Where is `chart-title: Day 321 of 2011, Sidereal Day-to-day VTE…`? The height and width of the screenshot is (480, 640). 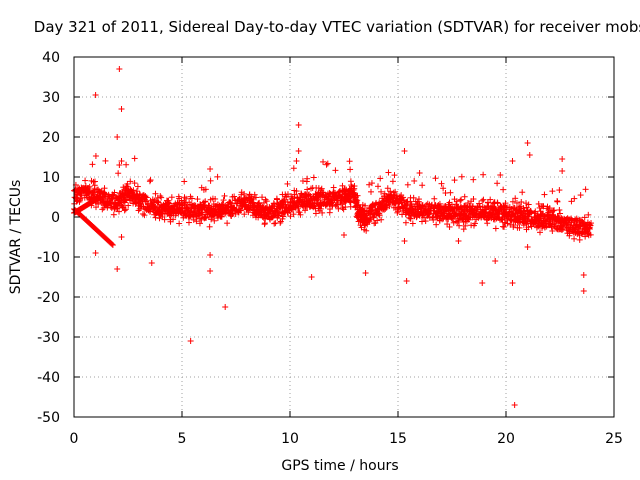 chart-title: Day 321 of 2011, Sidereal Day-to-day VTE… is located at coordinates (337, 27).